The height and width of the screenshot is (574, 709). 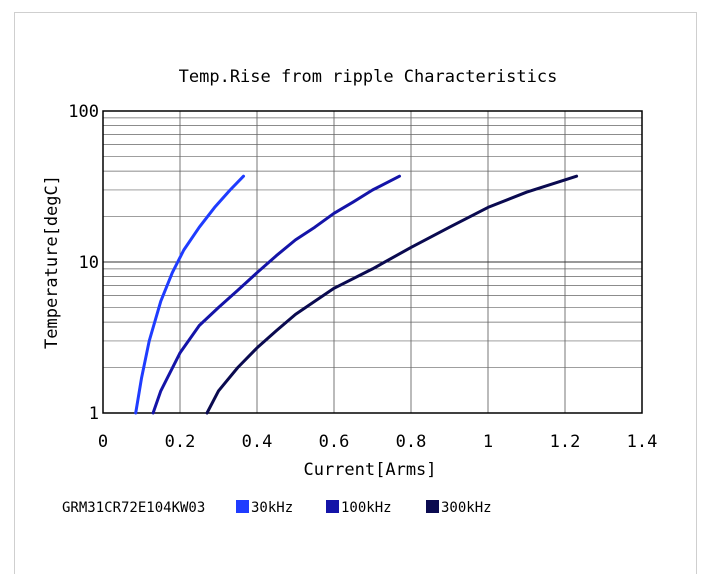 I want to click on y-tick-label: 1, so click(x=94, y=414).